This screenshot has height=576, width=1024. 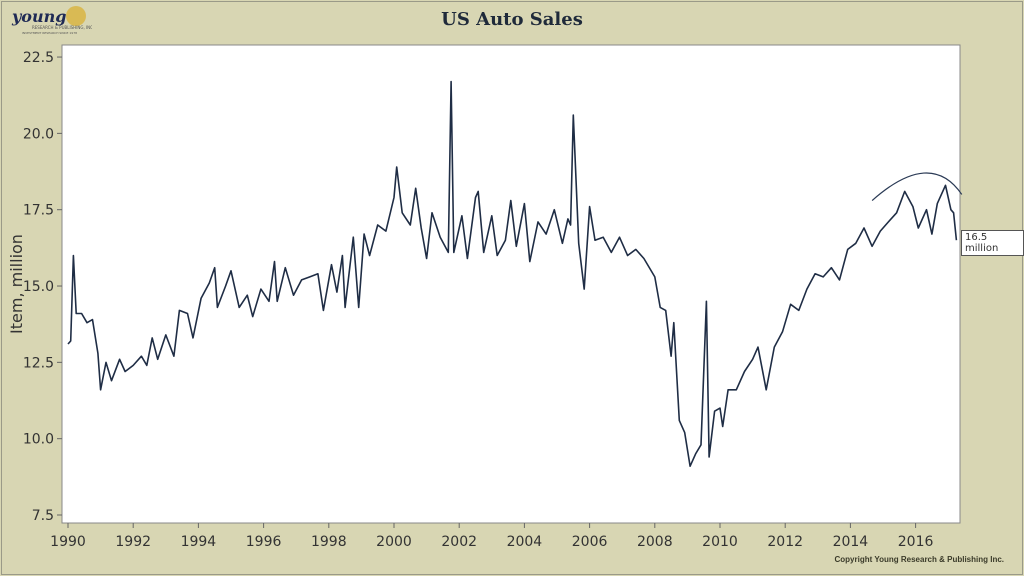 What do you see at coordinates (916, 542) in the screenshot?
I see `x-tick-label: 2016` at bounding box center [916, 542].